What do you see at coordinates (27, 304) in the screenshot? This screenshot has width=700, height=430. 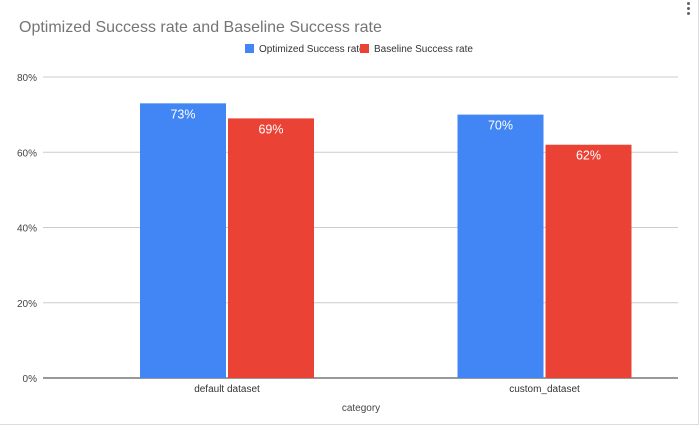 I see `y-tick-label: 20%` at bounding box center [27, 304].